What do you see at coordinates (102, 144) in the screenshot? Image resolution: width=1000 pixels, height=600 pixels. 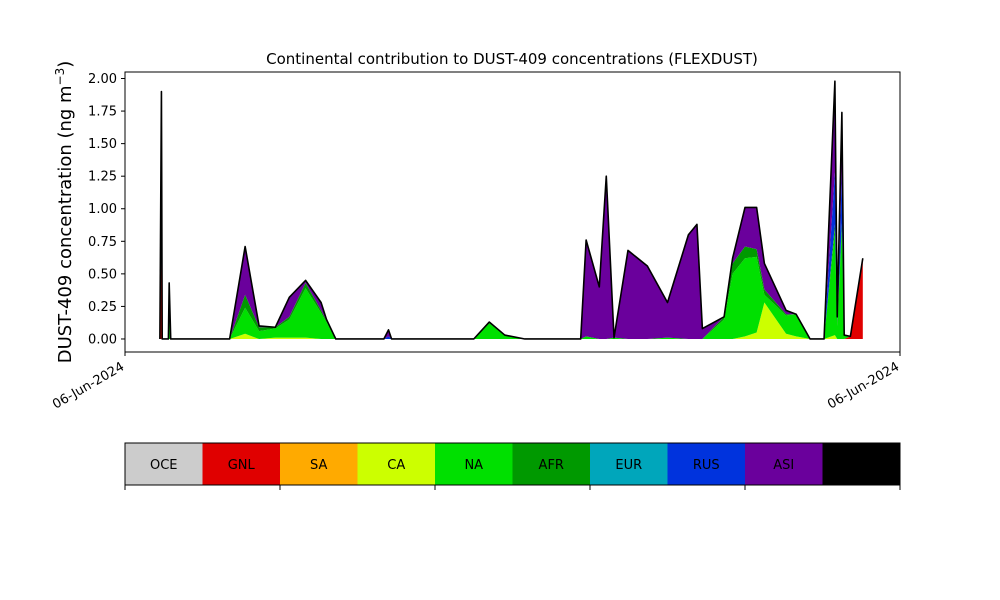 I see `y-tick-label: 1.50` at bounding box center [102, 144].